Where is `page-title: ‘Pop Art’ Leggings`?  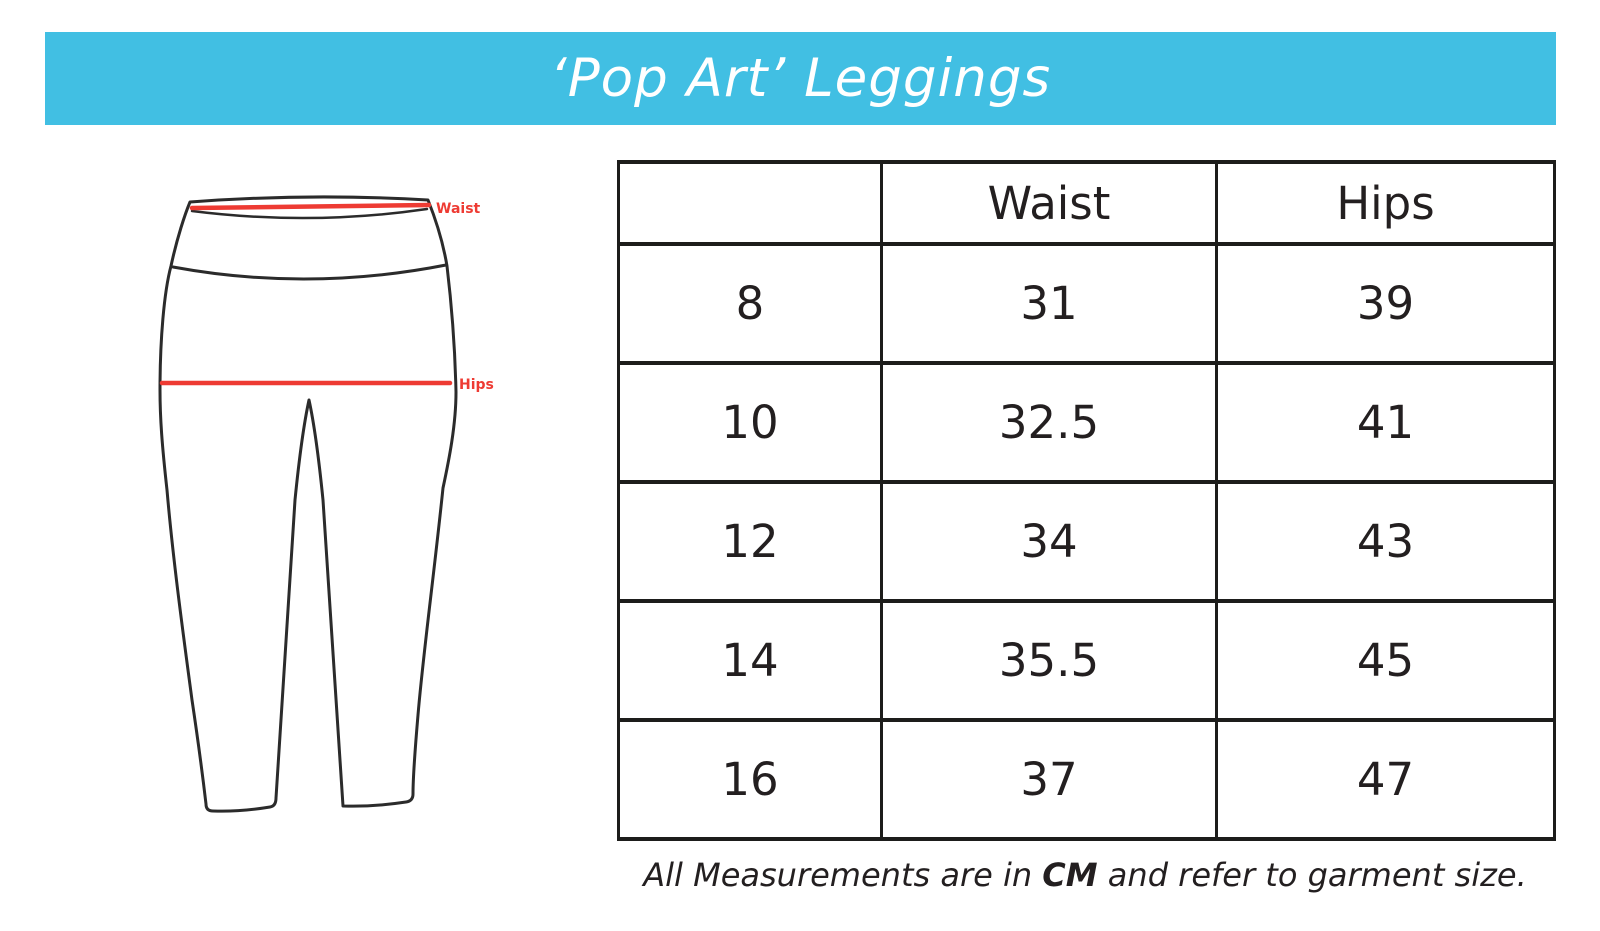 page-title: ‘Pop Art’ Leggings is located at coordinates (800, 78).